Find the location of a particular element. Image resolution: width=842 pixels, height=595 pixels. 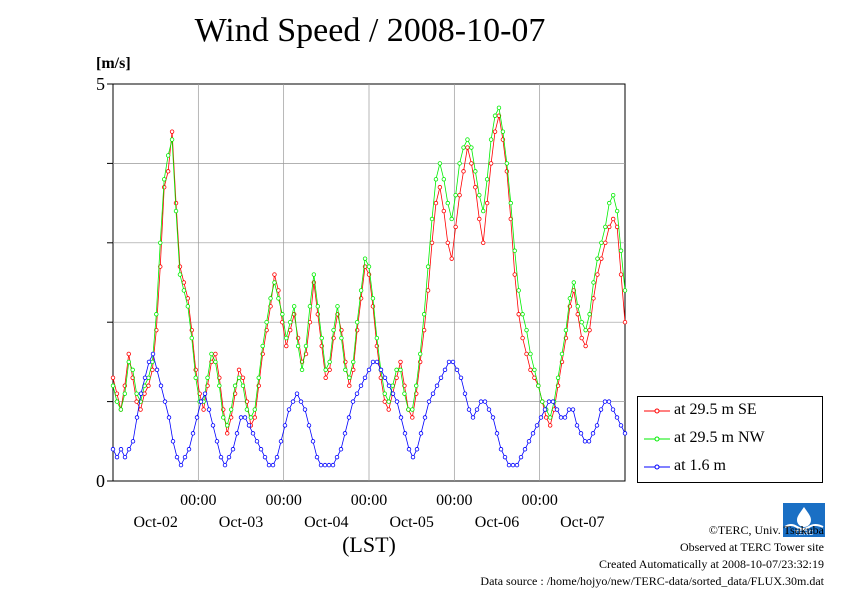

legend-swatch-29-5m-se is located at coordinates (657, 411).